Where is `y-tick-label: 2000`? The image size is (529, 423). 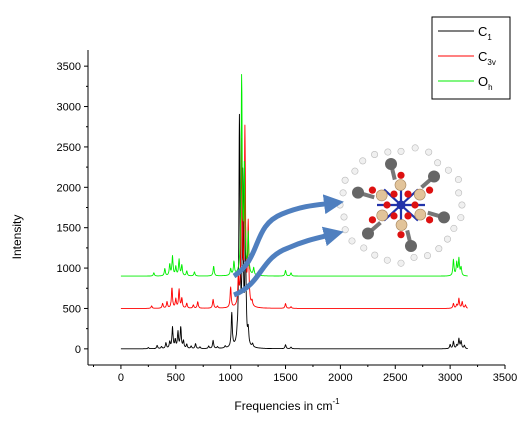
y-tick-label: 2000 is located at coordinates (69, 188).